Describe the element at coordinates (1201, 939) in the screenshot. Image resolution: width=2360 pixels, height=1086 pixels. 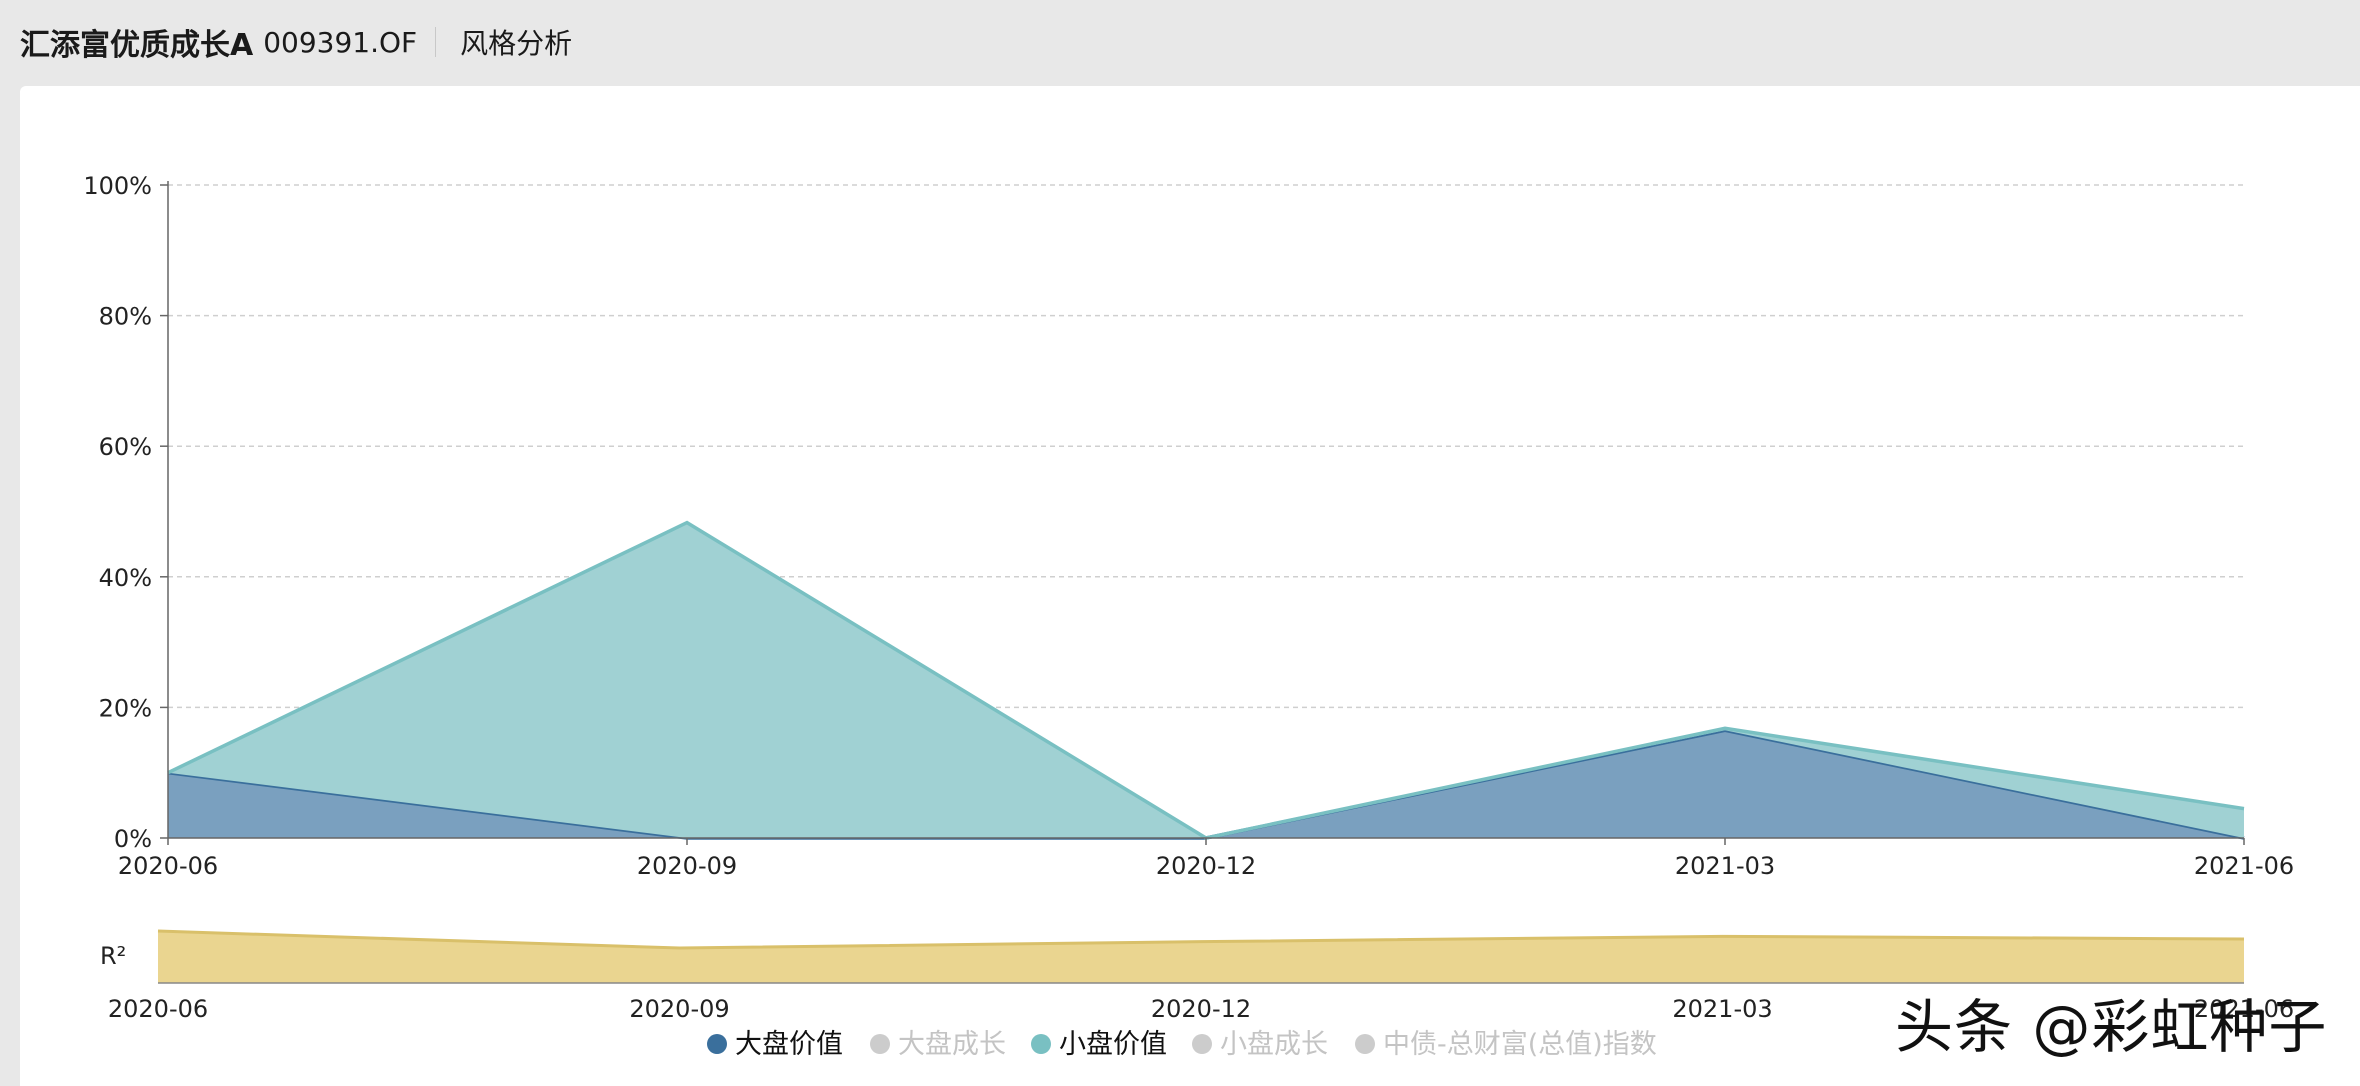
I see `r2-line` at that location.